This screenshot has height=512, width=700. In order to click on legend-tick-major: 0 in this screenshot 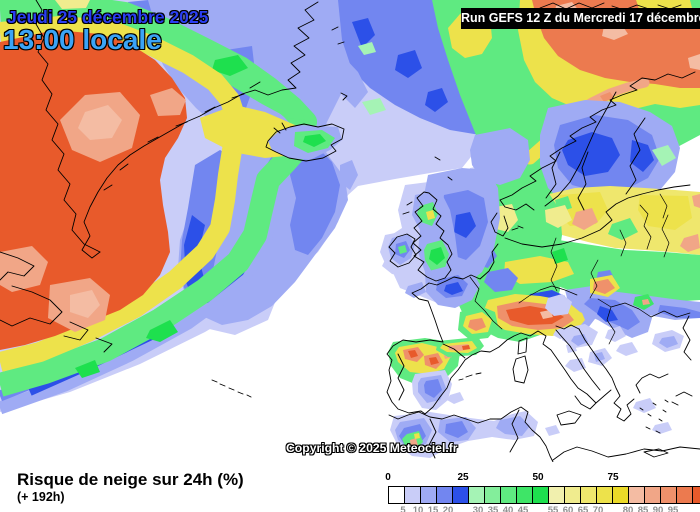, I will do `click(388, 477)`.